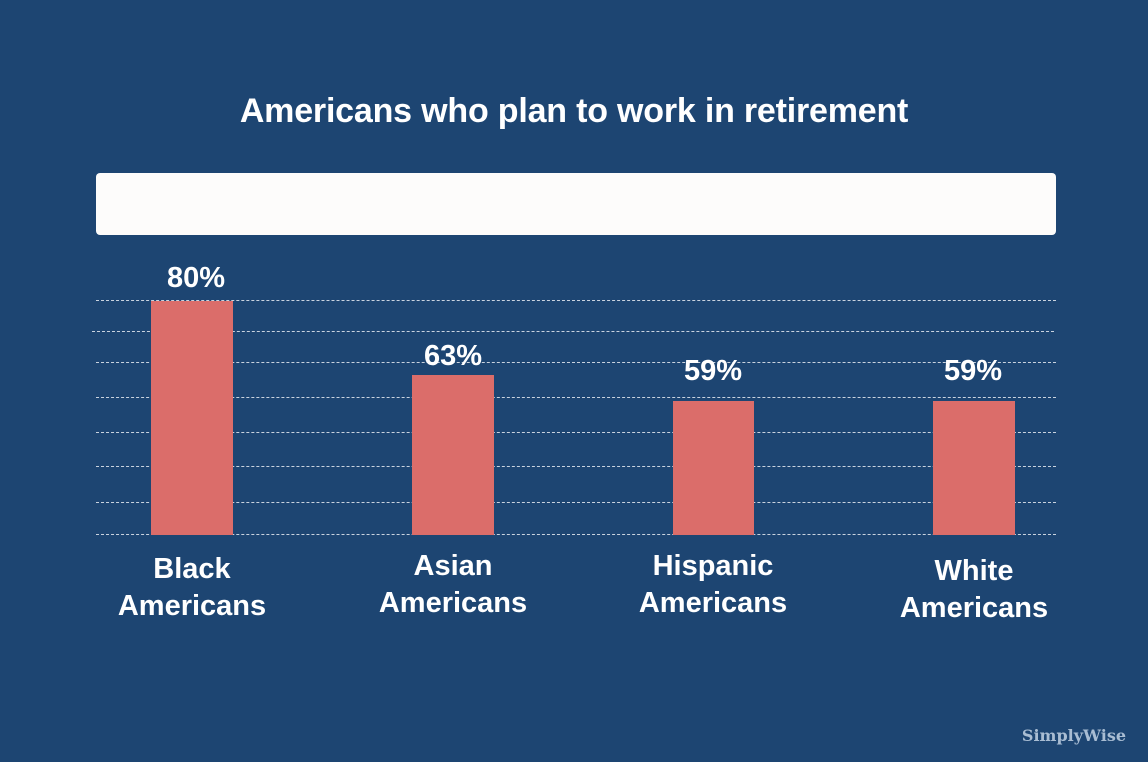 The height and width of the screenshot is (762, 1148). What do you see at coordinates (576, 204) in the screenshot?
I see `blank-banner` at bounding box center [576, 204].